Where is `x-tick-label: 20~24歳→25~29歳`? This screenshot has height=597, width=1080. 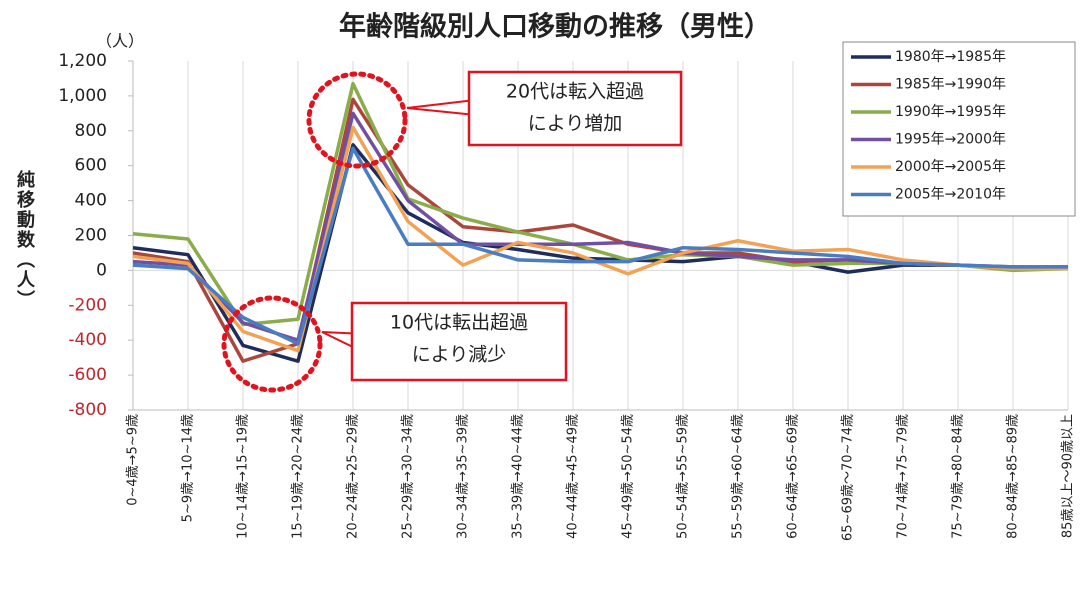
x-tick-label: 20~24歳→25~29歳 is located at coordinates (353, 476).